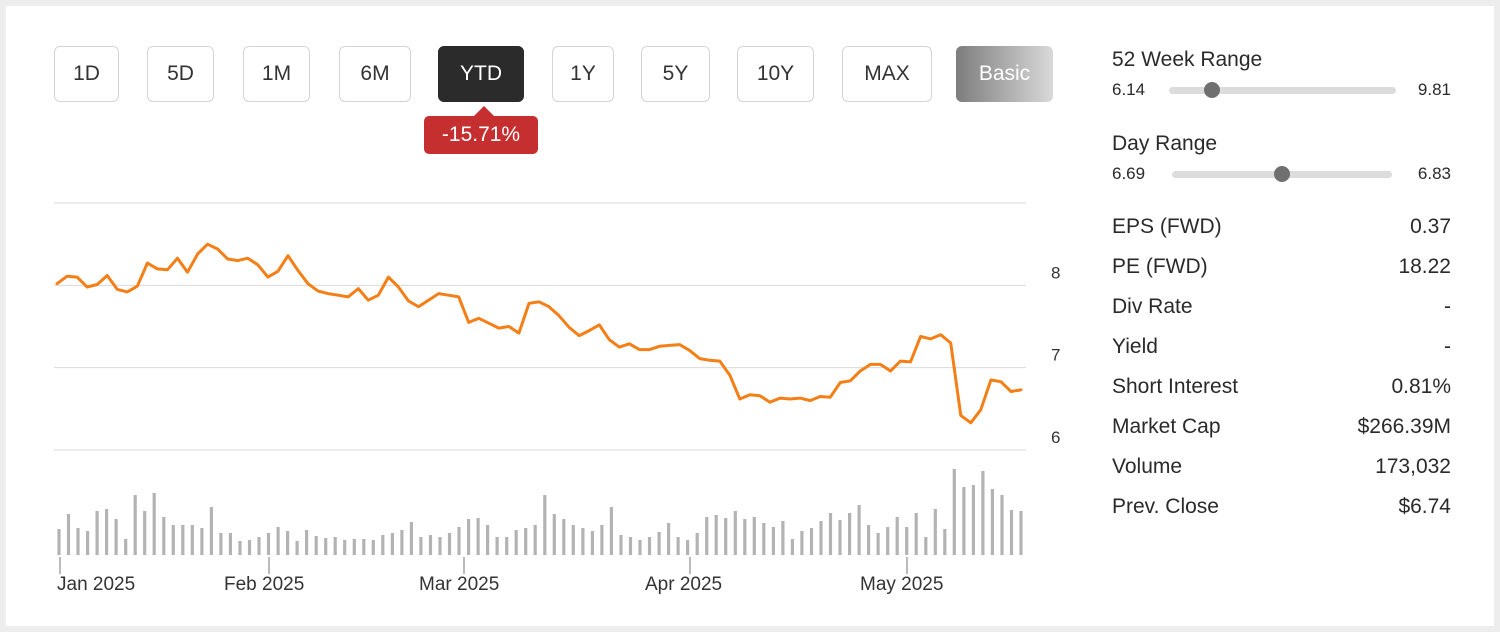 Image resolution: width=1500 pixels, height=632 pixels. Describe the element at coordinates (1281, 310) in the screenshot. I see `stat-row-div-rate: Div Rate -` at that location.